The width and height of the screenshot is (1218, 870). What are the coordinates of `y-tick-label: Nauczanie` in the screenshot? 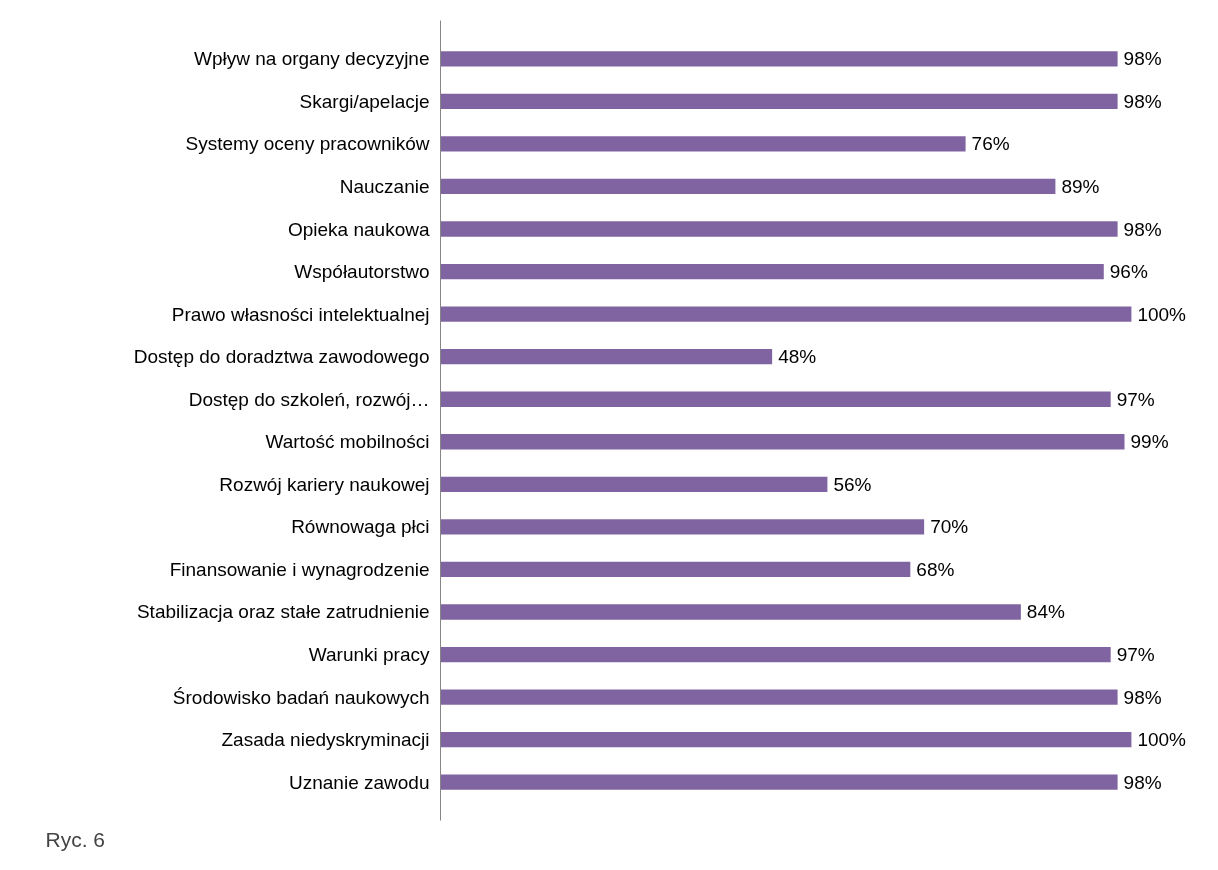 It's located at (384, 186).